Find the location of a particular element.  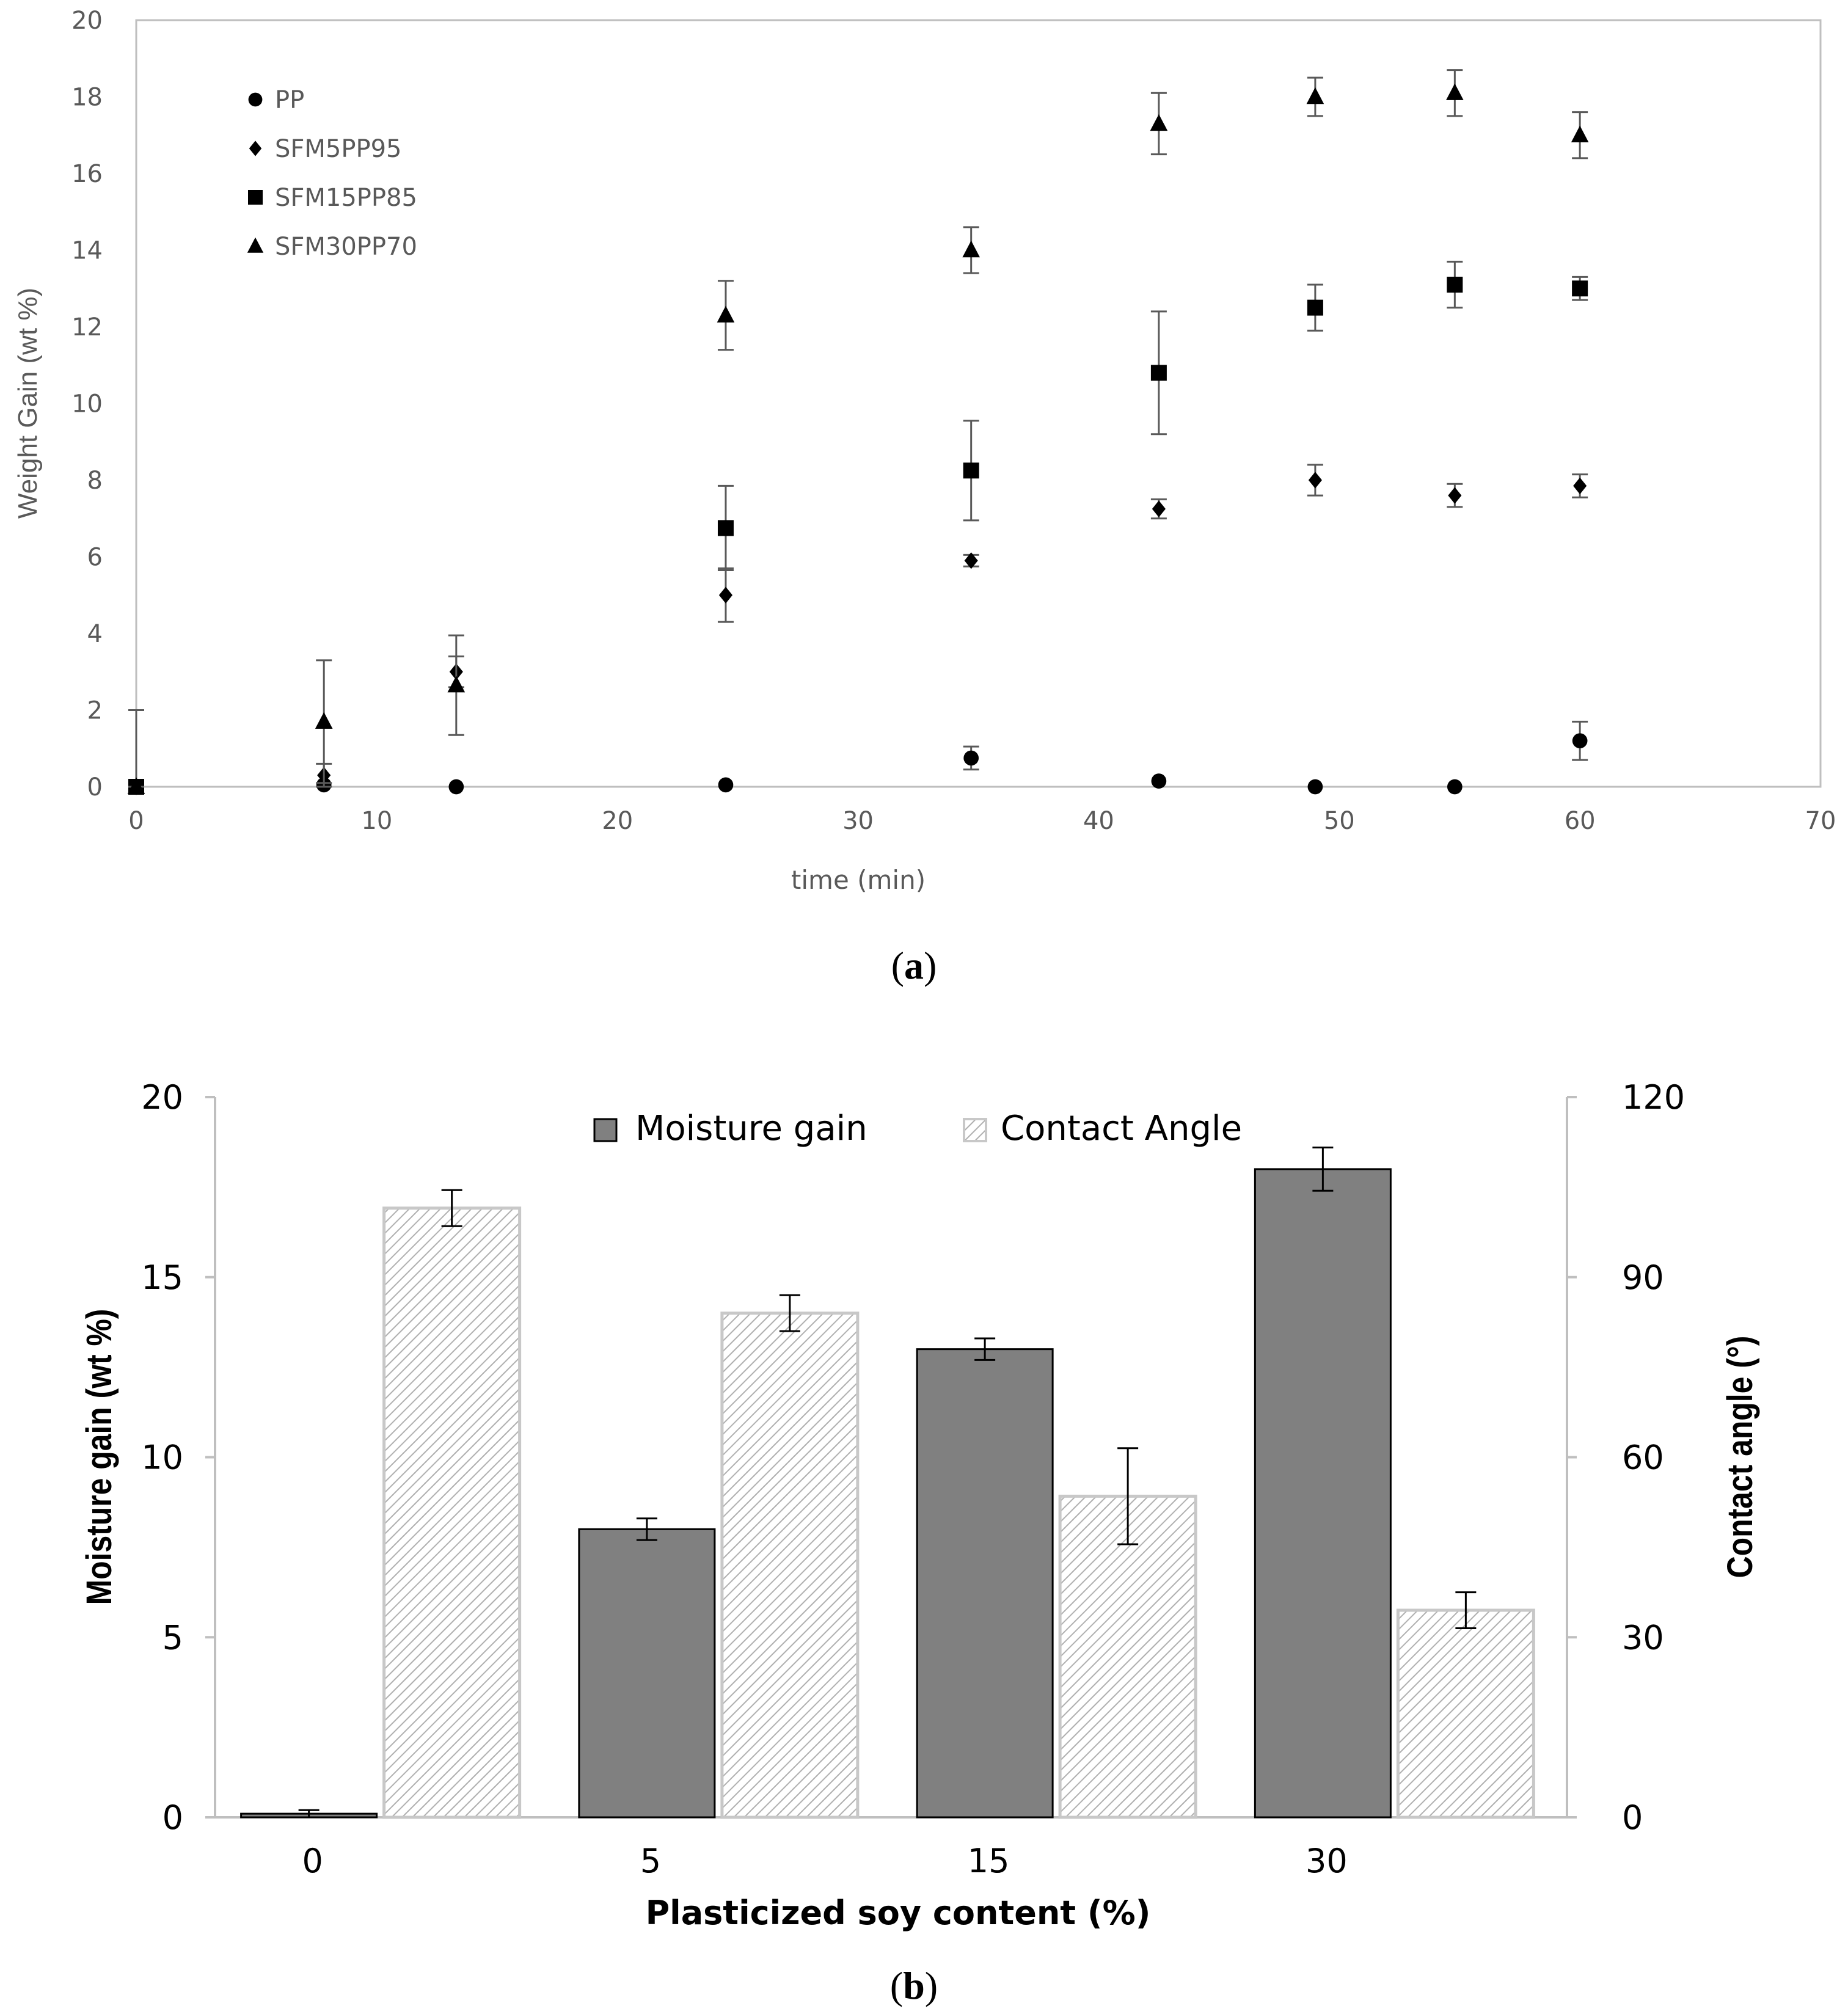

series-PP is located at coordinates (858, 757).